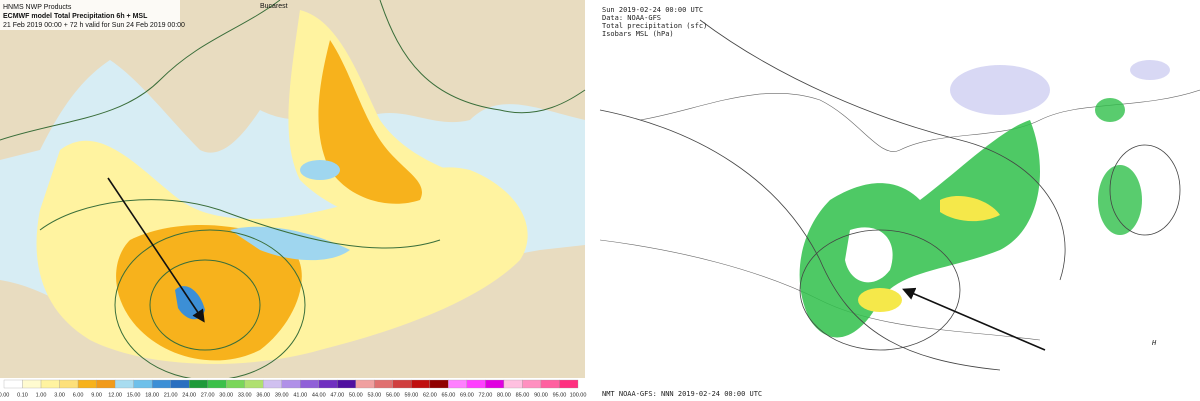 The height and width of the screenshot is (401, 1200). Describe the element at coordinates (96, 395) in the screenshot. I see `colorbar-label: 9.00` at that location.